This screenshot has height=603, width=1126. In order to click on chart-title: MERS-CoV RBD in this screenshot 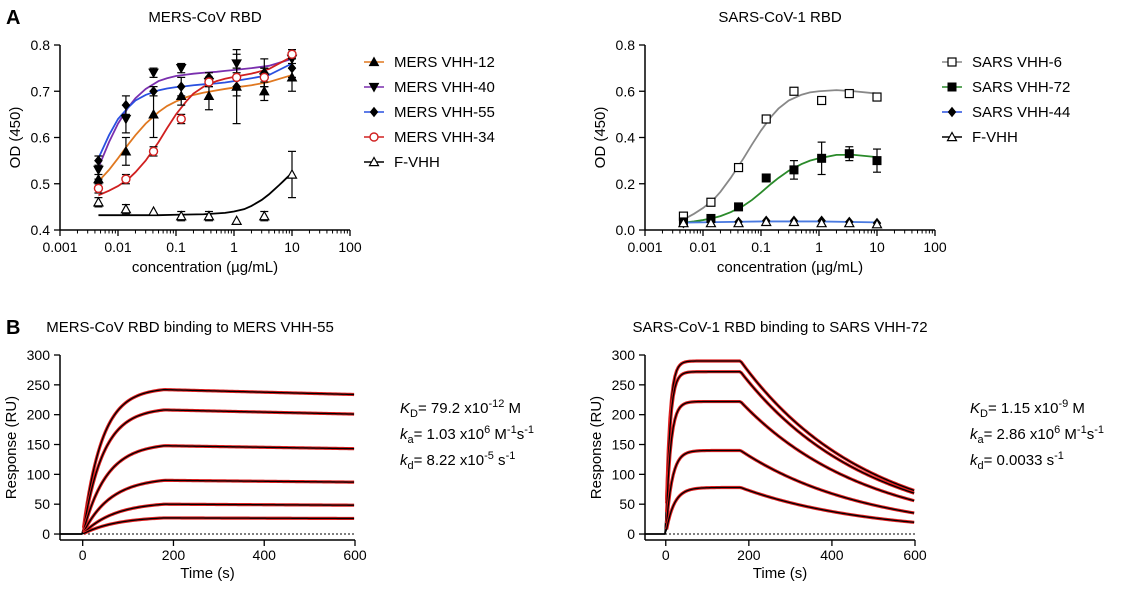, I will do `click(205, 17)`.